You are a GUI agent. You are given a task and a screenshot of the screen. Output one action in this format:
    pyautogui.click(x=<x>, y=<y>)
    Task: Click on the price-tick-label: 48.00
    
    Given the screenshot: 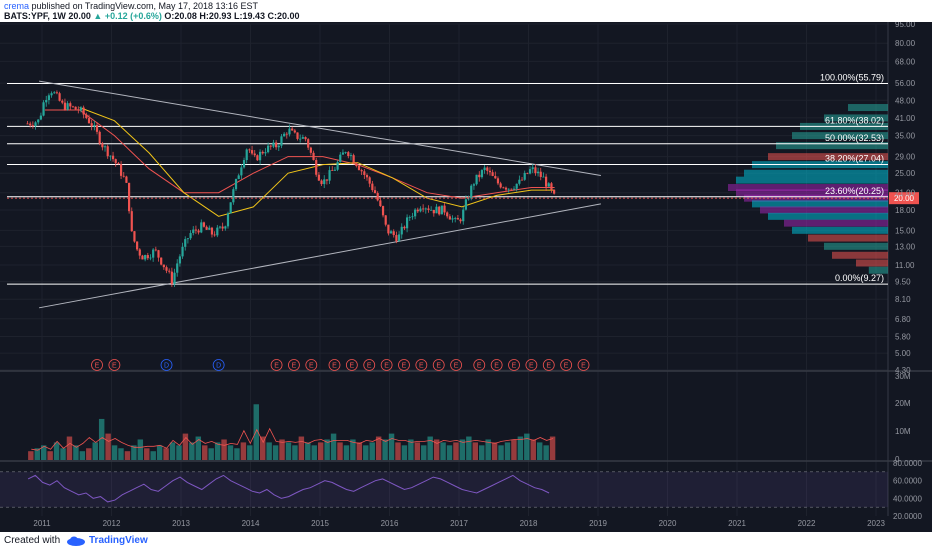 What is the action you would take?
    pyautogui.click(x=905, y=100)
    